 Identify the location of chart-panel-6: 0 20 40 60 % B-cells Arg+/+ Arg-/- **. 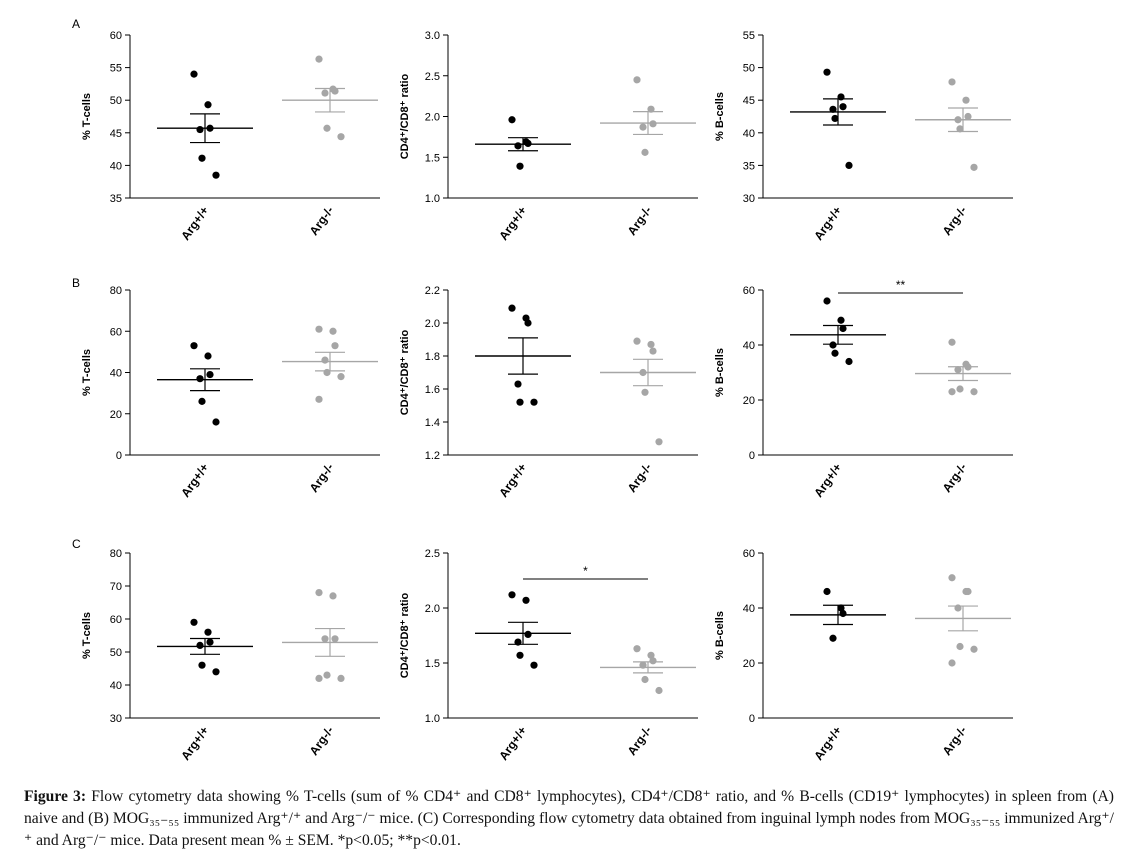
(863, 389).